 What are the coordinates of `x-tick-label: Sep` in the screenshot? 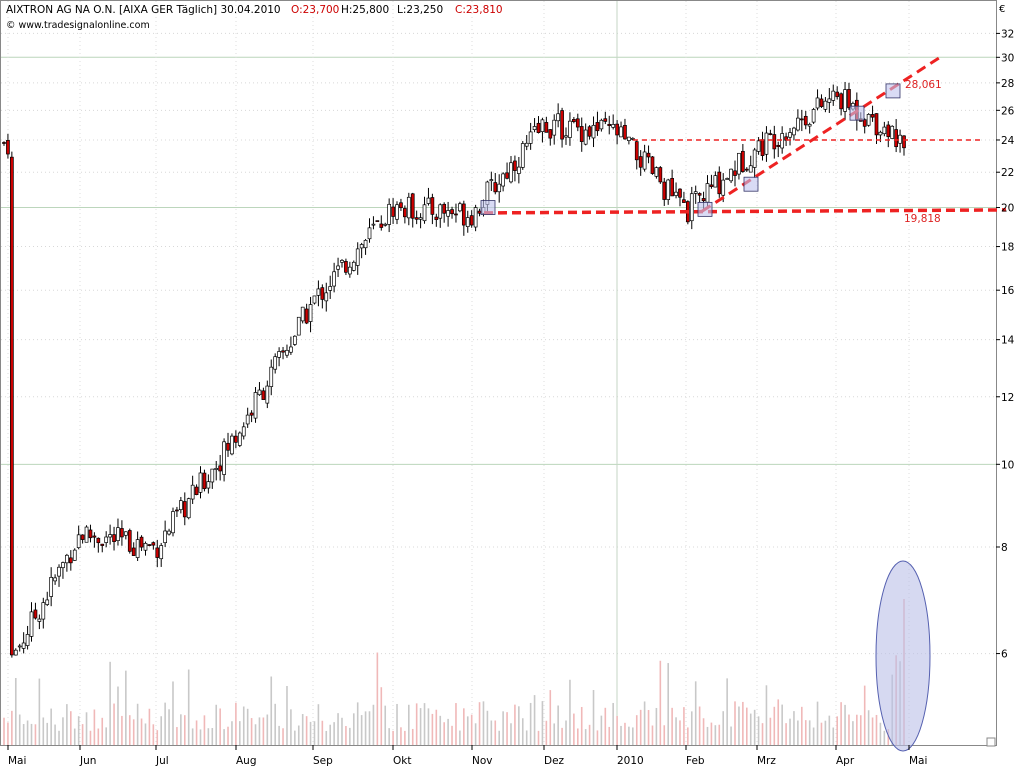 It's located at (323, 761).